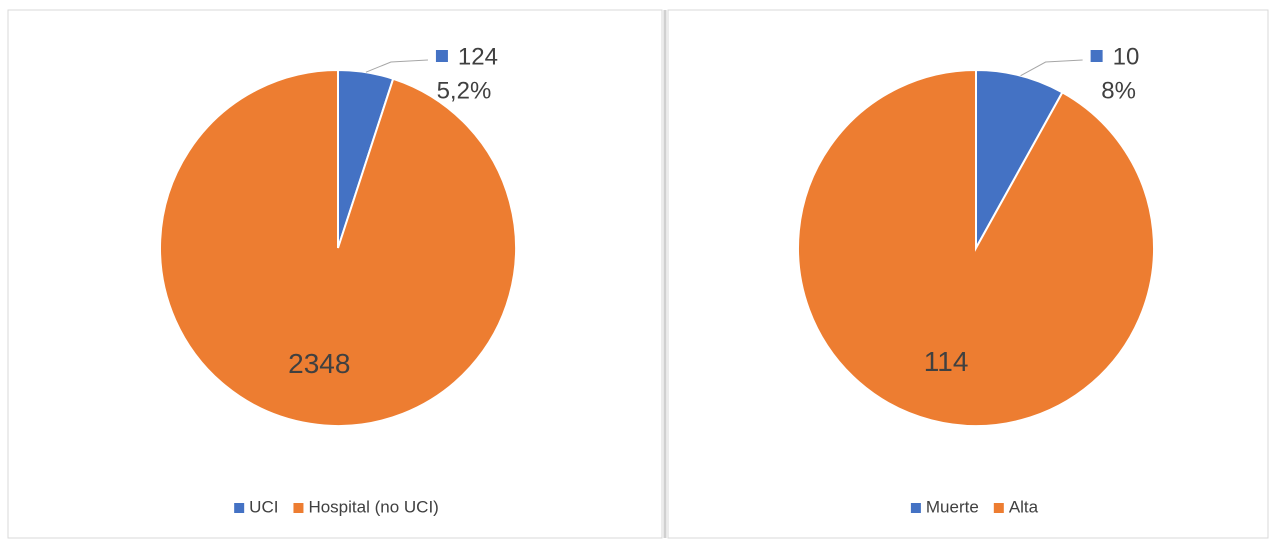 The image size is (1277, 551). What do you see at coordinates (373, 506) in the screenshot?
I see `legend-label: Hospital (no UCI)` at bounding box center [373, 506].